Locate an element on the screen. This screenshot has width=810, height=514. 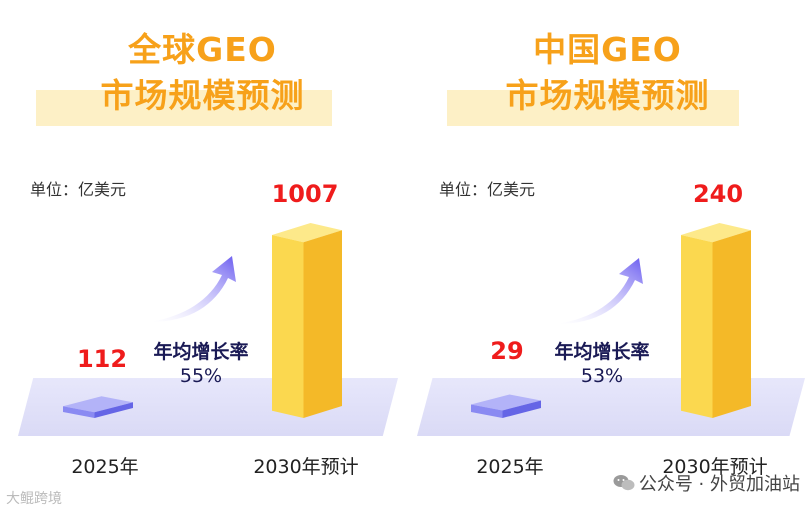
growth-annotation: 年均增长率 55% is located at coordinates (201, 364).